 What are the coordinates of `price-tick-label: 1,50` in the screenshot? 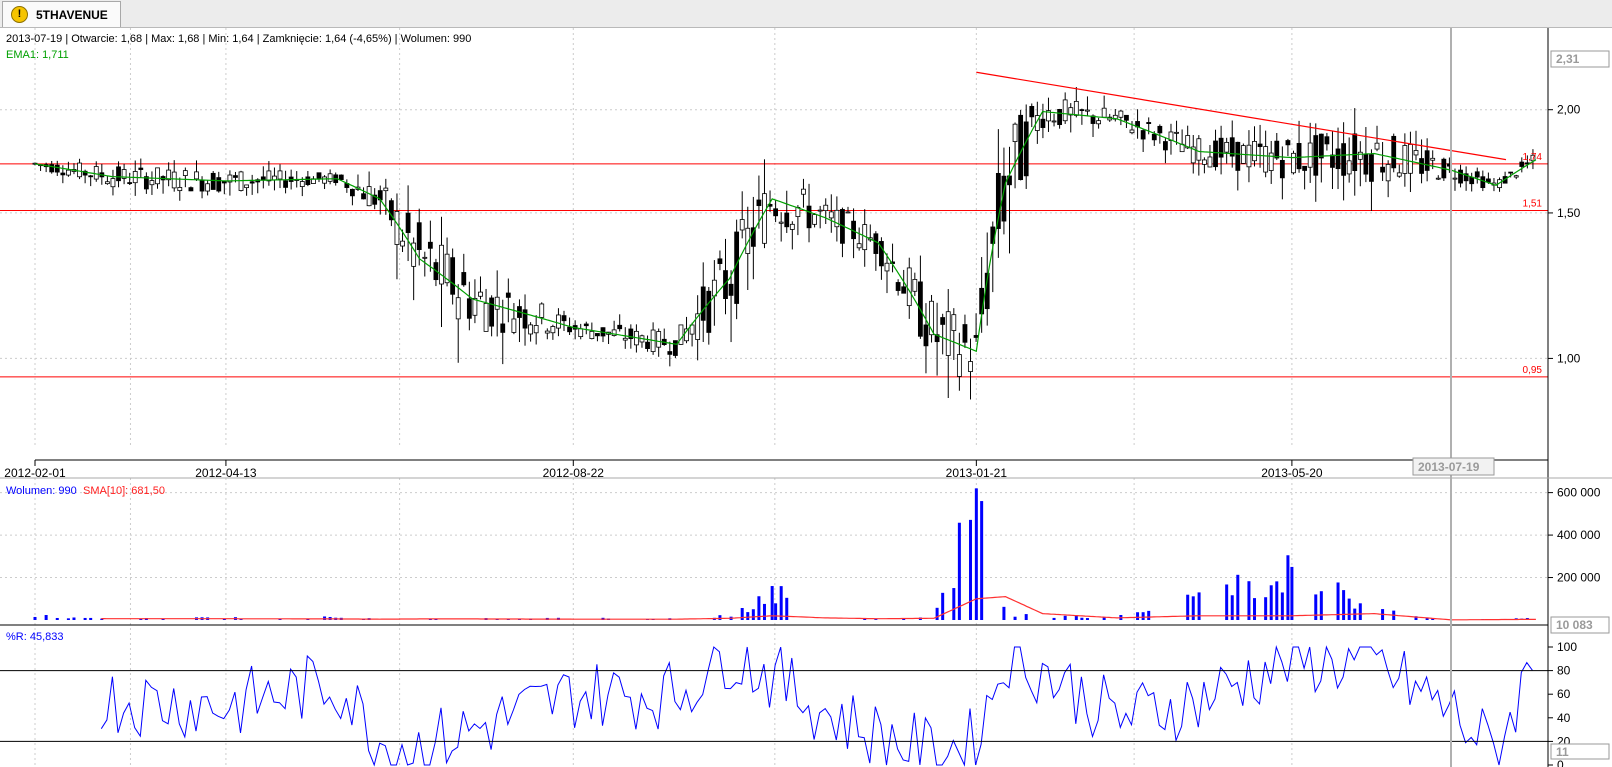 It's located at (1569, 213).